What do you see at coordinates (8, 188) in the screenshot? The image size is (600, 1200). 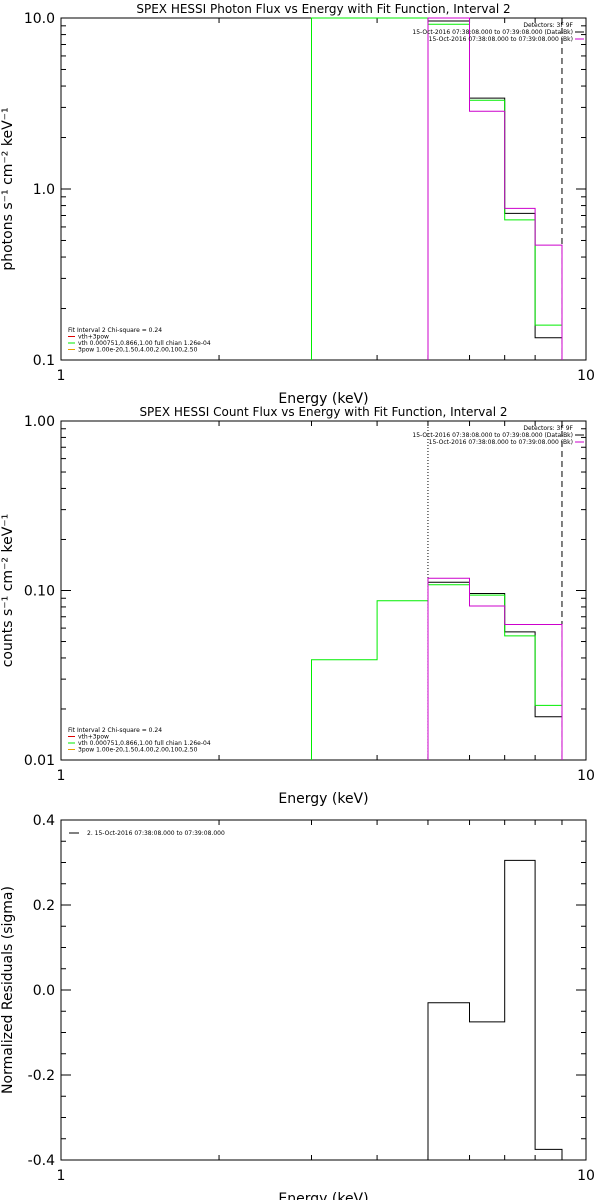 I see `y-axis-label: photons s⁻¹ cm⁻² keV⁻¹` at bounding box center [8, 188].